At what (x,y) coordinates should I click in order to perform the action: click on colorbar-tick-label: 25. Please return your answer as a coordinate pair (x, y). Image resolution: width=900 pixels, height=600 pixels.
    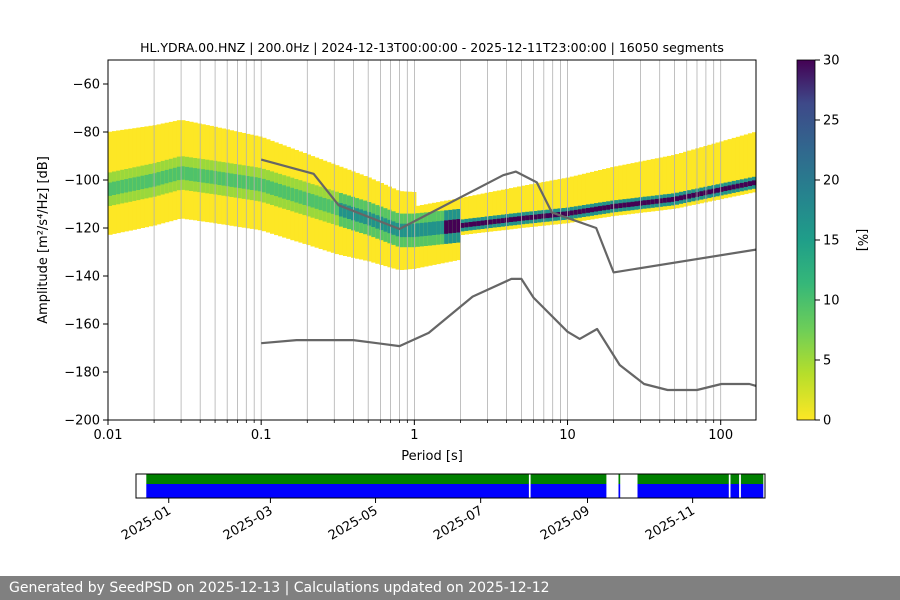
    Looking at the image, I should click on (831, 121).